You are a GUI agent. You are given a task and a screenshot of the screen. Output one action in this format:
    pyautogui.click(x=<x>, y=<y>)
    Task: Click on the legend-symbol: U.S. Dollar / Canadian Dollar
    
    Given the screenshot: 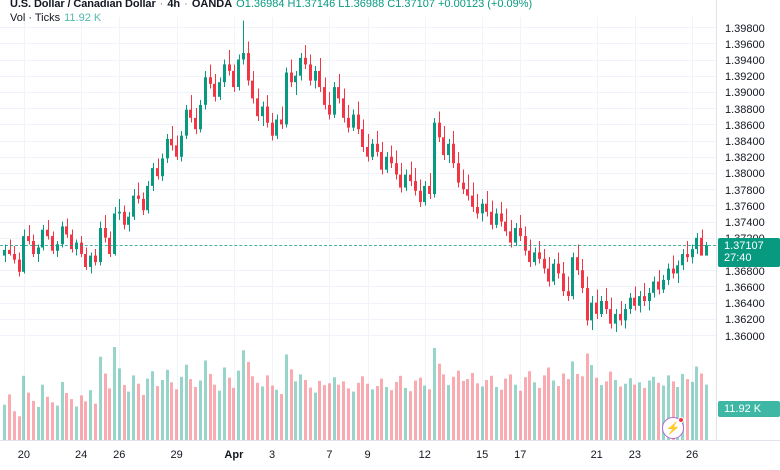 What is the action you would take?
    pyautogui.click(x=83, y=5)
    